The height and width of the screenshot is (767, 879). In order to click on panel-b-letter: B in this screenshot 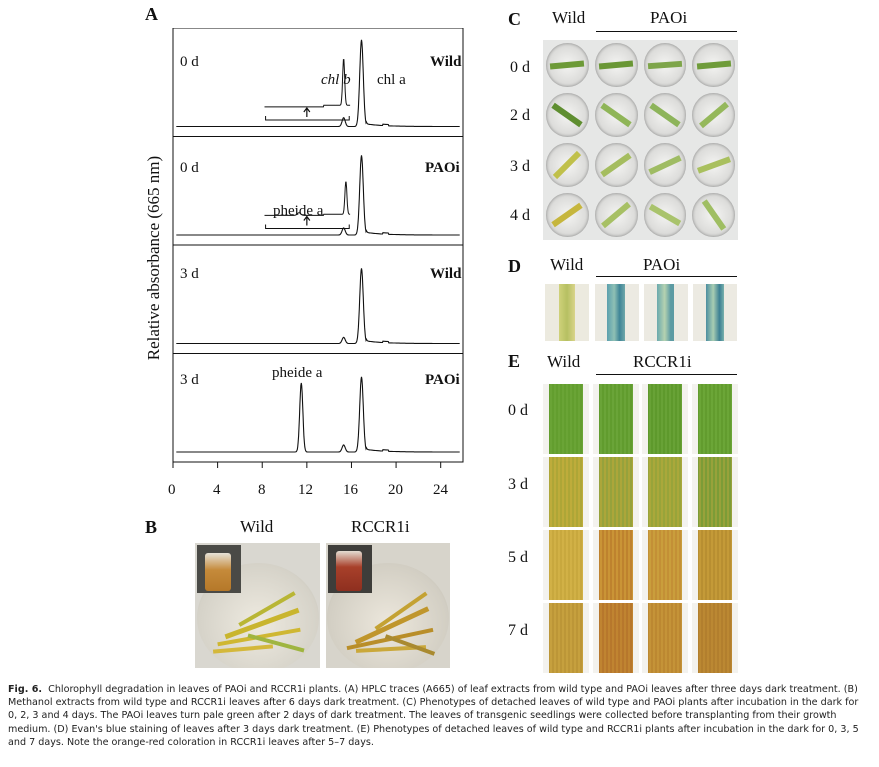, I will do `click(151, 527)`.